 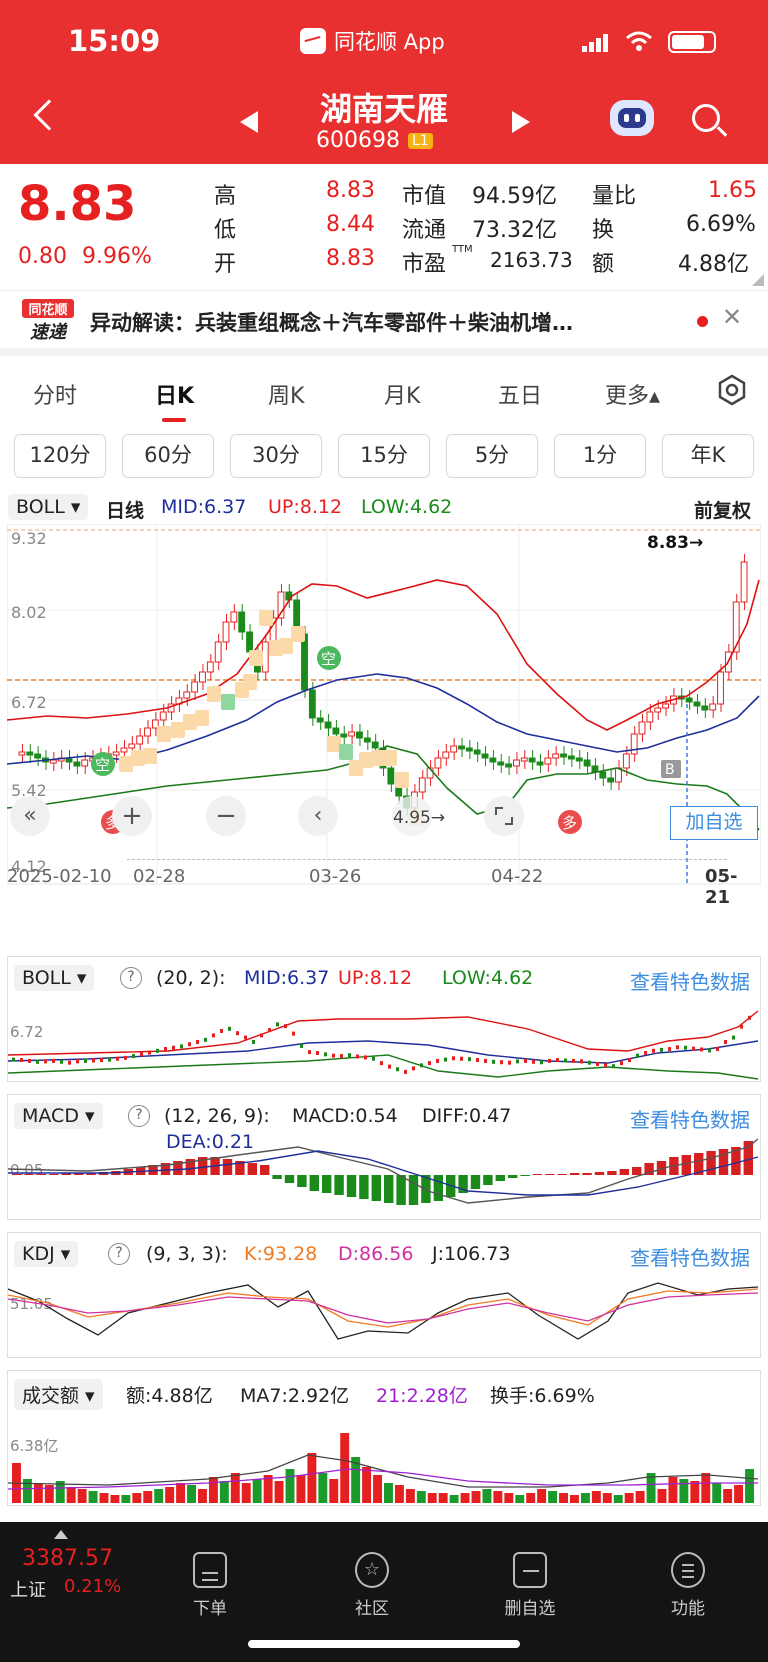 I want to click on macd-help-icon: ?, so click(x=139, y=1116).